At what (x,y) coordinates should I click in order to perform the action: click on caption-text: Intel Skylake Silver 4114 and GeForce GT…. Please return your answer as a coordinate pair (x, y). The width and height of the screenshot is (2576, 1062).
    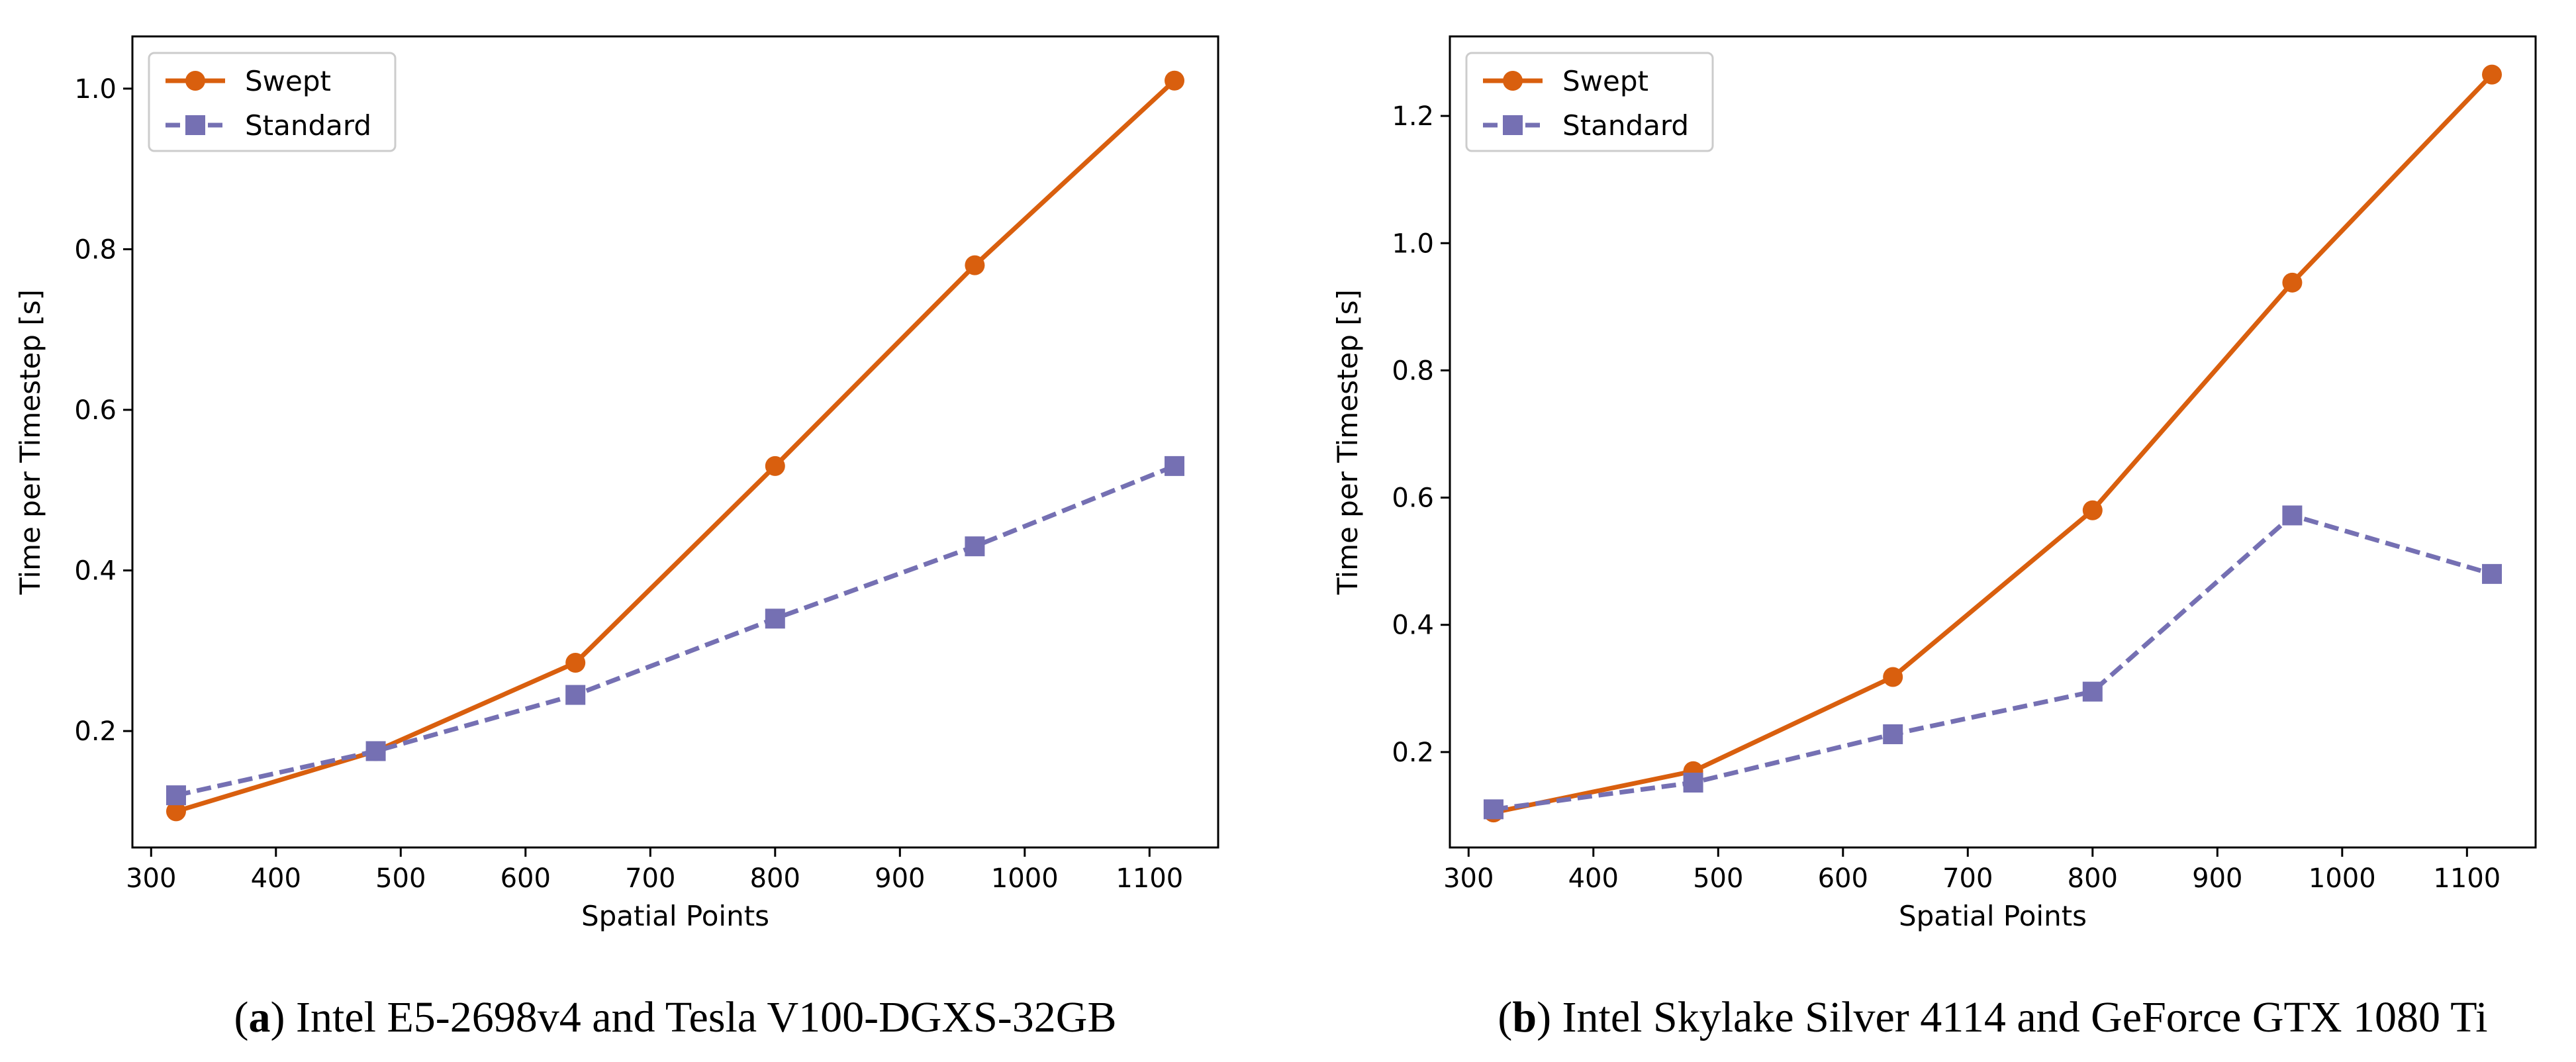
    Looking at the image, I should click on (2020, 1017).